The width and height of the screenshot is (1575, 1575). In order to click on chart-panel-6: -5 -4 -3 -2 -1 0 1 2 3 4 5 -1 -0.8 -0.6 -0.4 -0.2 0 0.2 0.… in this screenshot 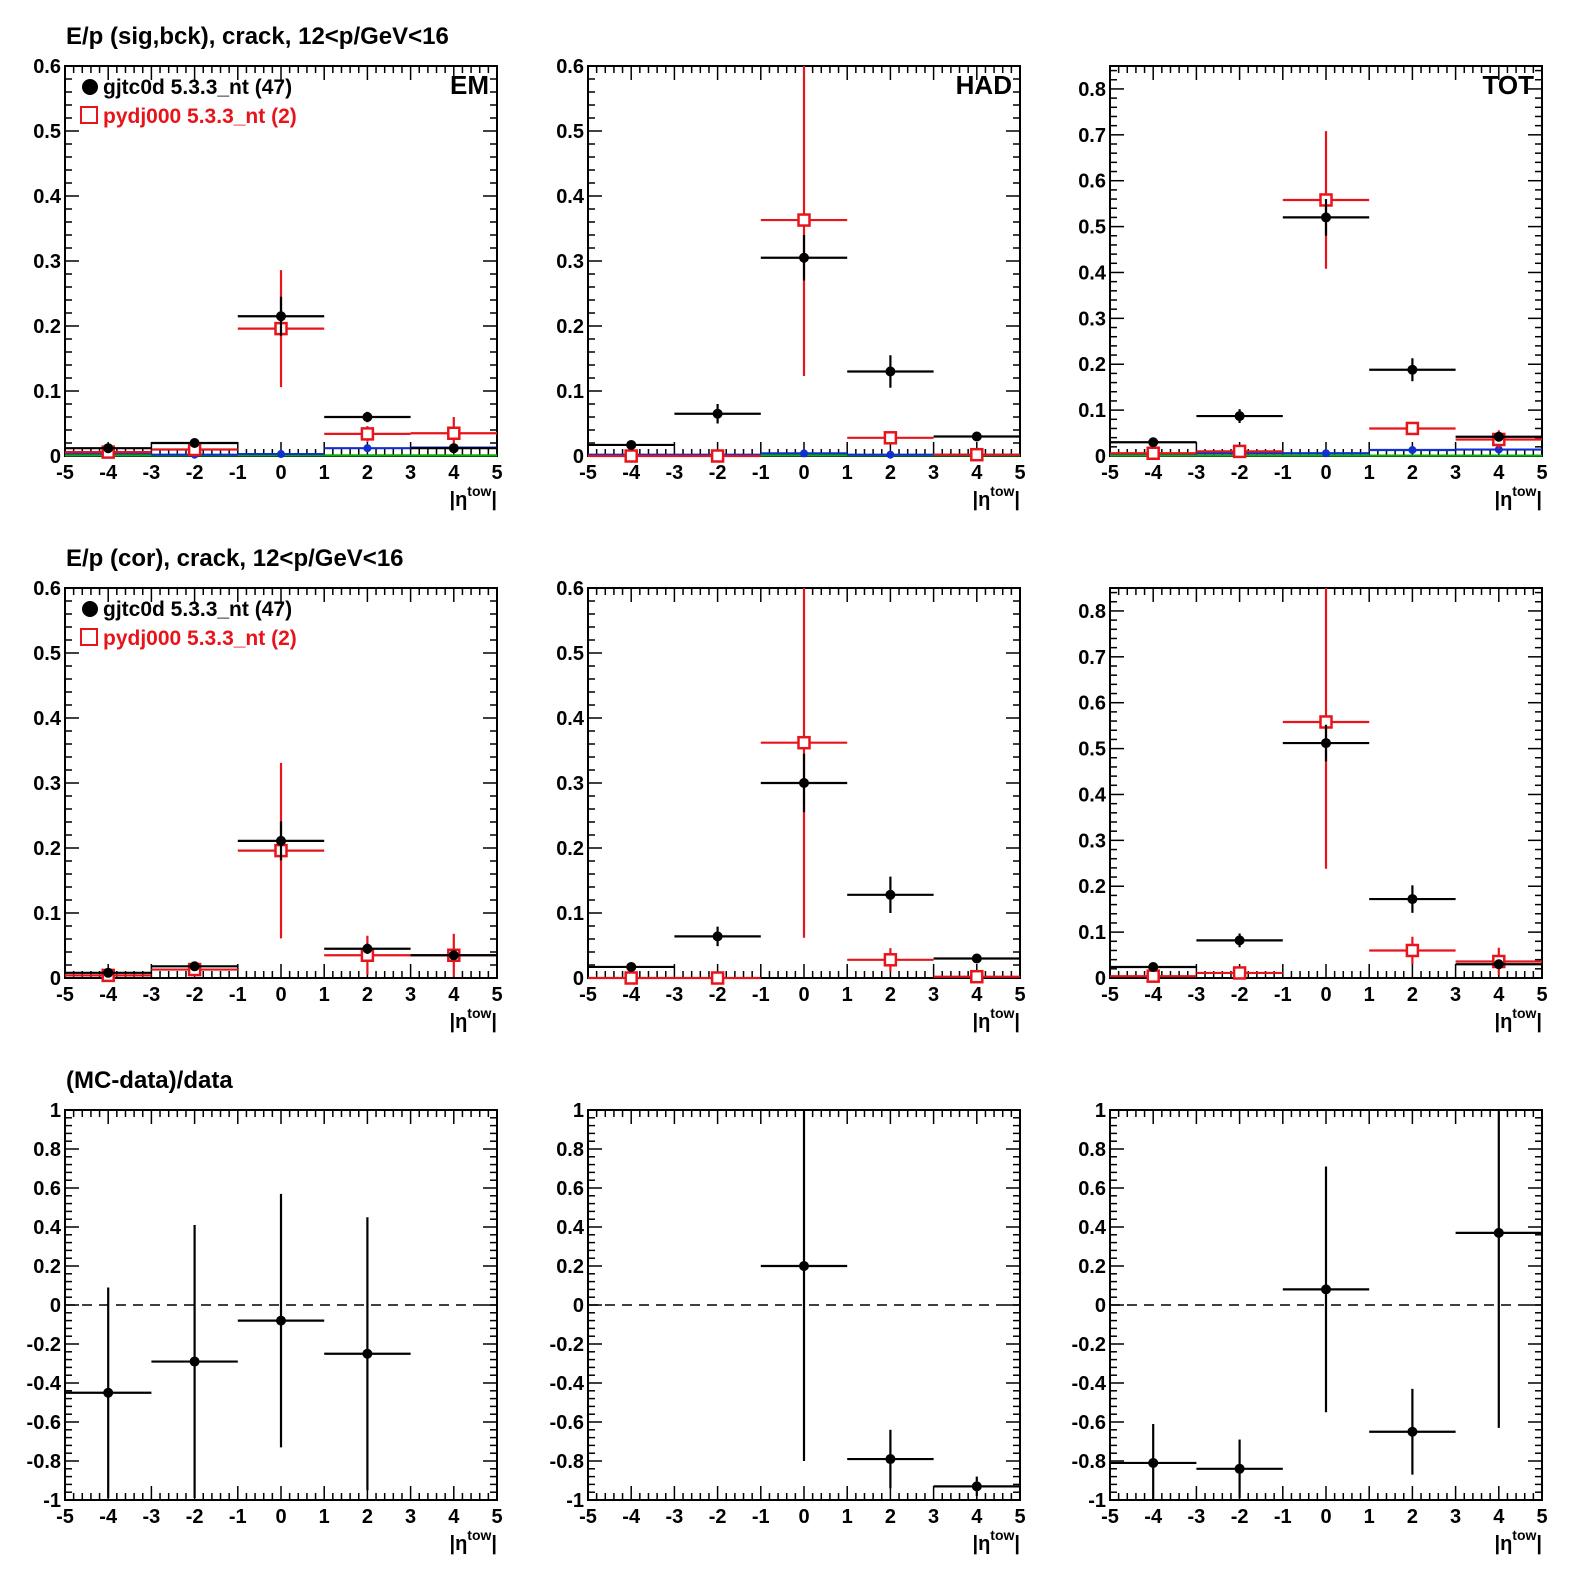, I will do `click(265, 1327)`.